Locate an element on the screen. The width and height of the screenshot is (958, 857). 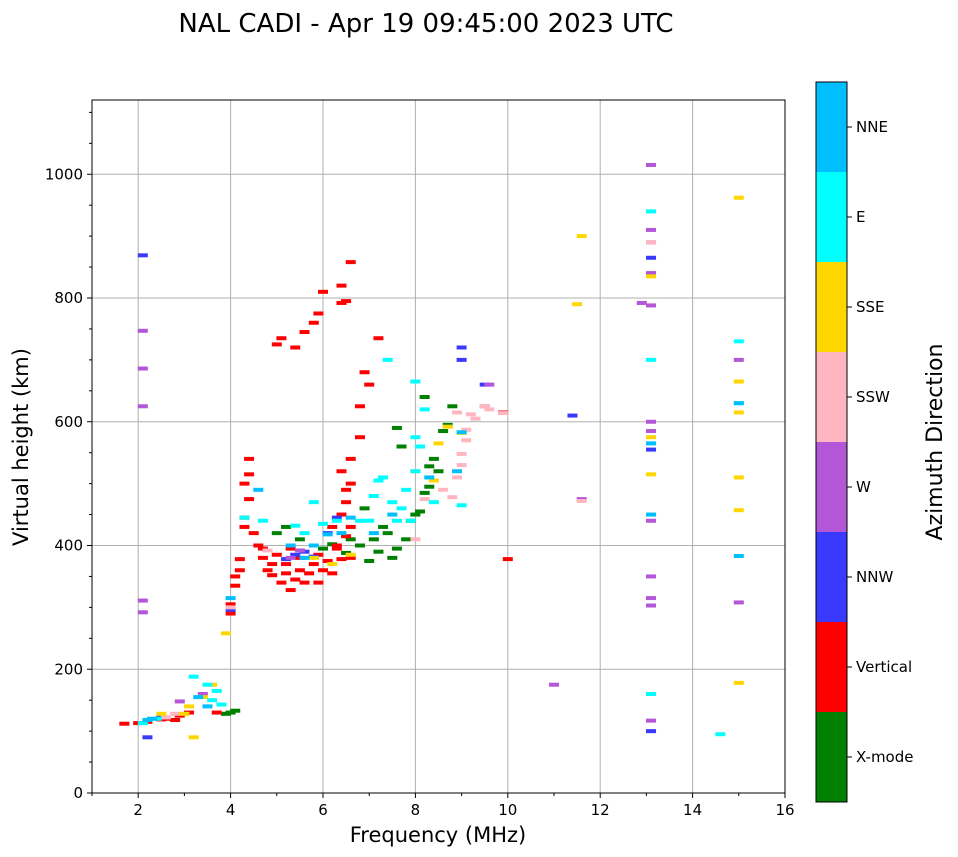
colorbar-label: NNW is located at coordinates (874, 577).